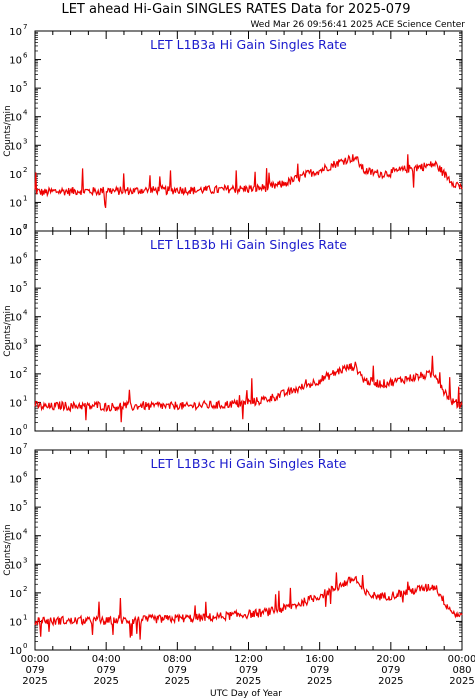 This screenshot has height=700, width=475. What do you see at coordinates (390, 659) in the screenshot?
I see `x-tick-label: 20:00` at bounding box center [390, 659].